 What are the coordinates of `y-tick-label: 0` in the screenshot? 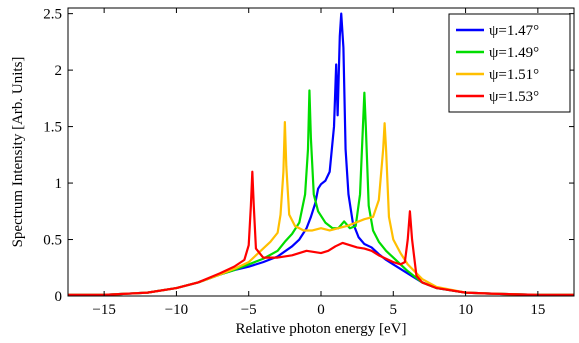 It's located at (59, 297).